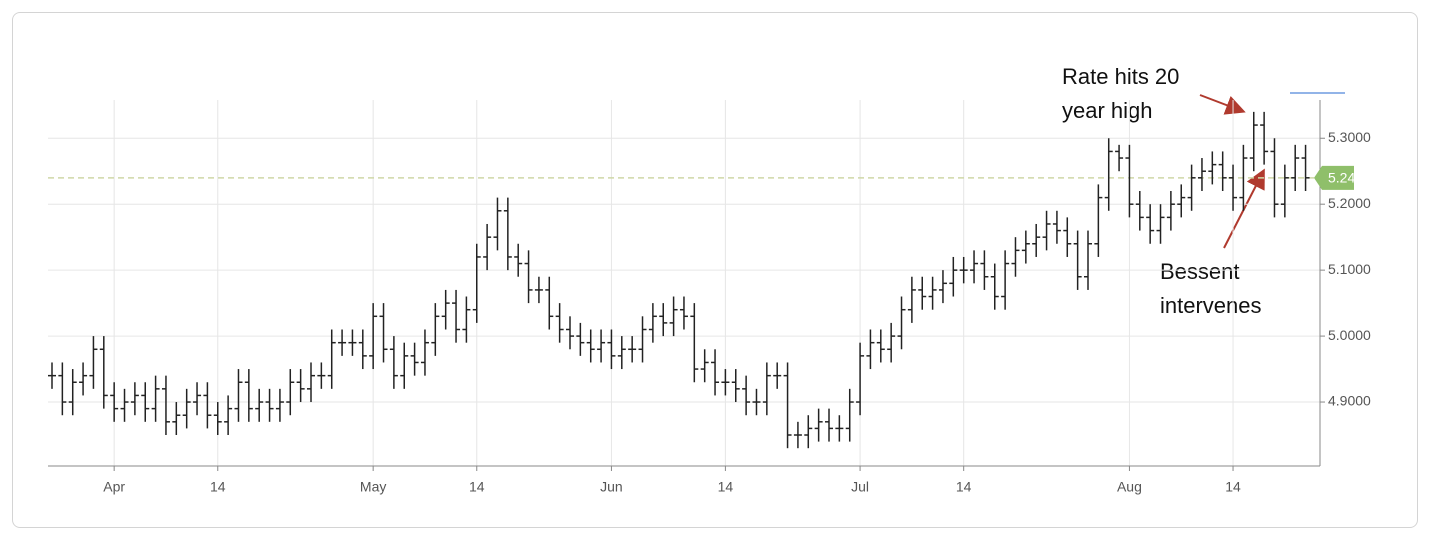 The height and width of the screenshot is (550, 1438). I want to click on y-tick-label: 5.0000, so click(1349, 335).